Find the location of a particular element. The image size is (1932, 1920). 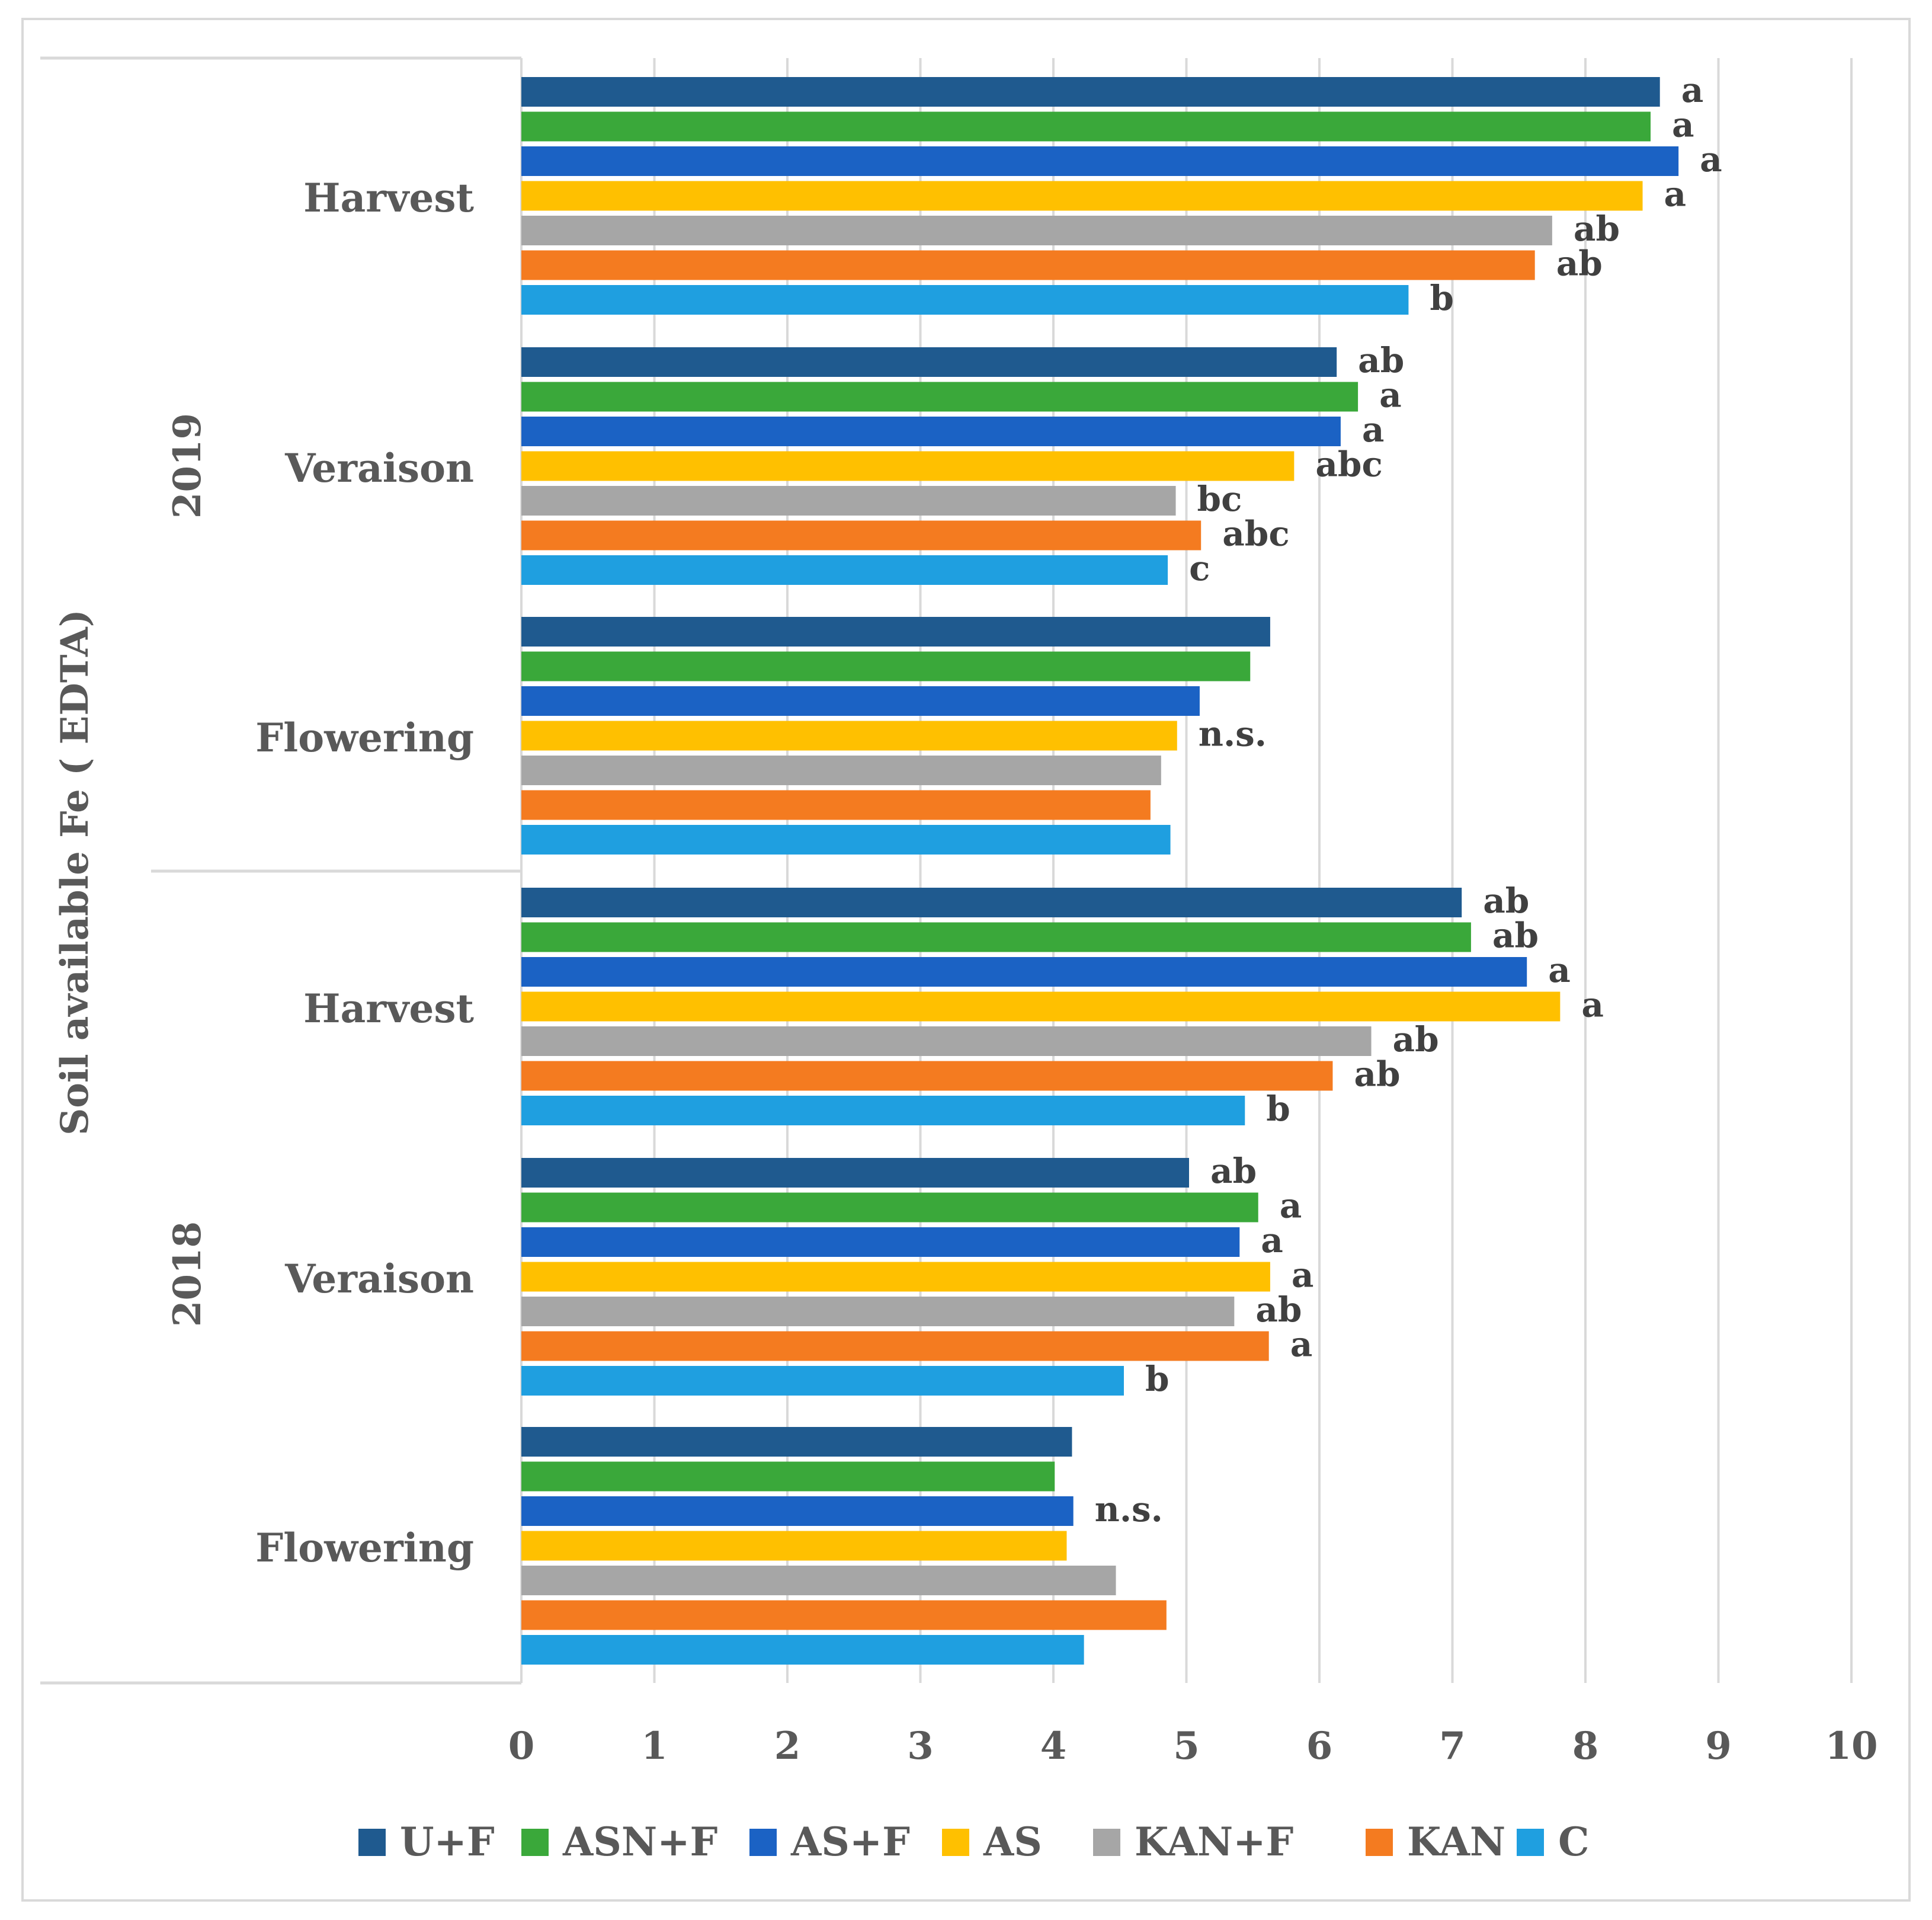

sig-letter-veraison-2019-as: abc is located at coordinates (1348, 464).